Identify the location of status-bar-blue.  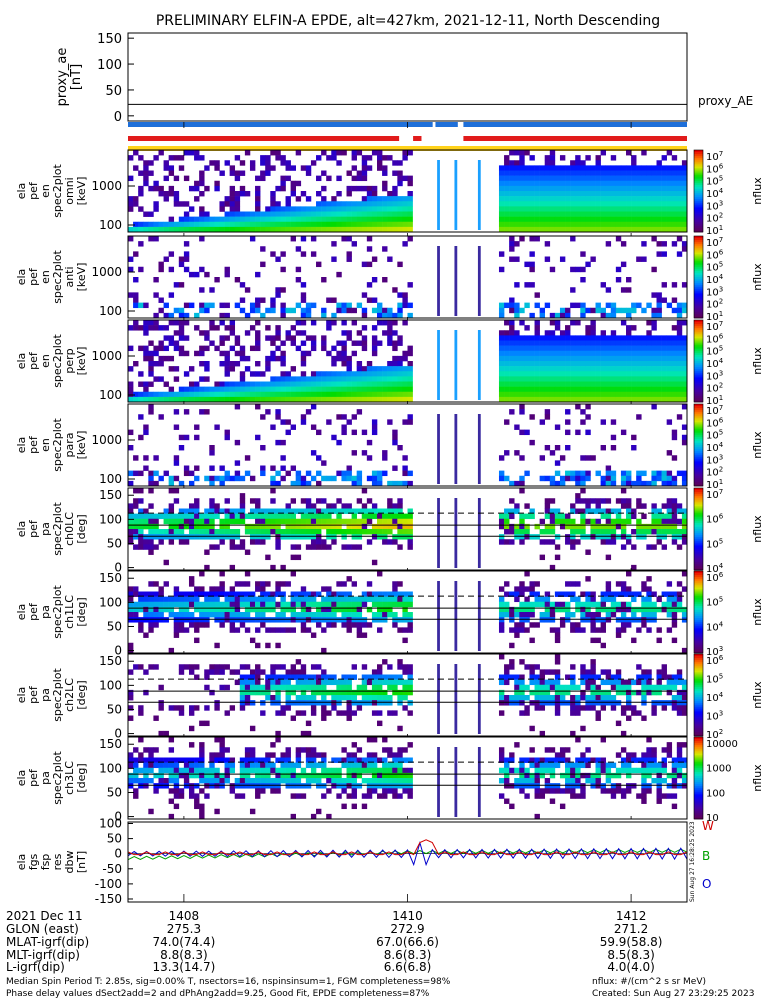
(575, 124).